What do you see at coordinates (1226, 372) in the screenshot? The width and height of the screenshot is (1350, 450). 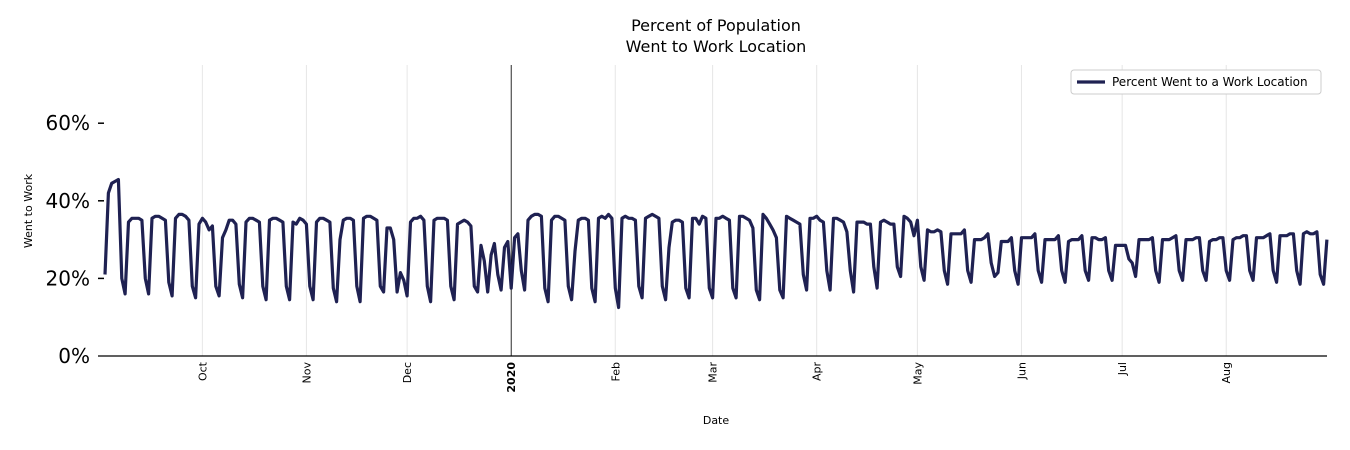 I see `x-tick-label: Aug` at bounding box center [1226, 372].